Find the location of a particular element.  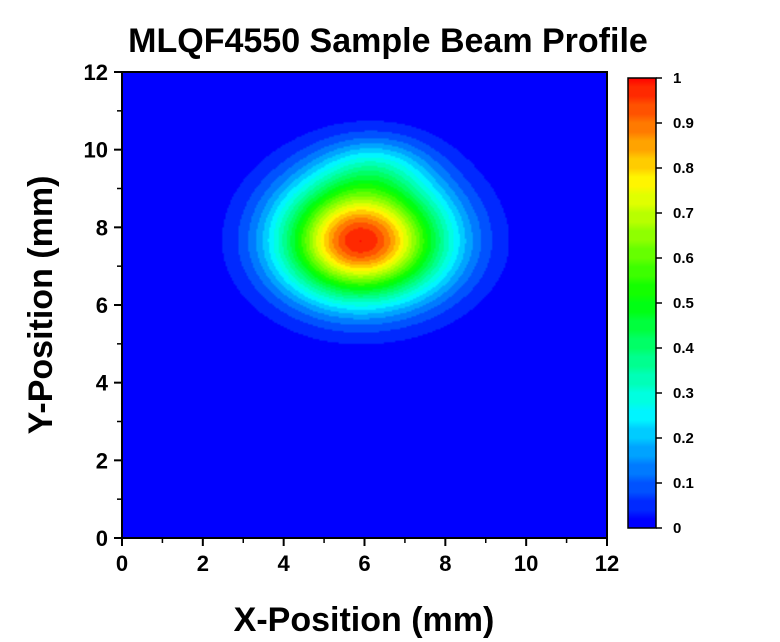

x-tick-label-4: 8 is located at coordinates (445, 563).